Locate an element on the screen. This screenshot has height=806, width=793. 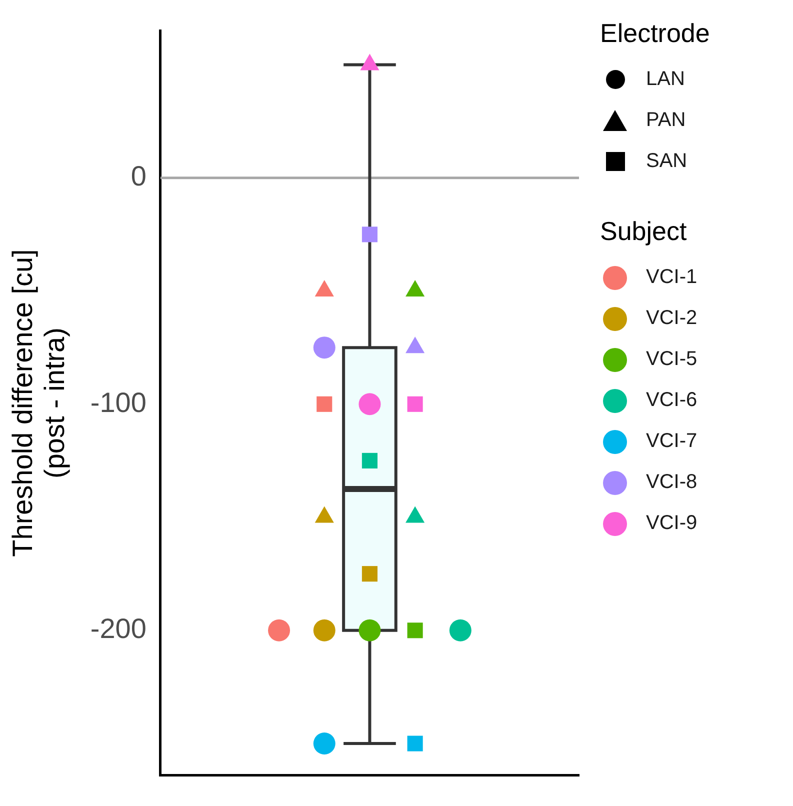
text: Electrode is located at coordinates (655, 33).